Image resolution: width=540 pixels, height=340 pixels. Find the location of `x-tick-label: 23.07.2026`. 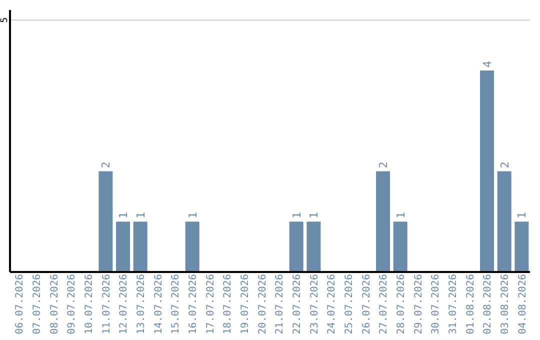

x-tick-label: 23.07.2026 is located at coordinates (314, 304).